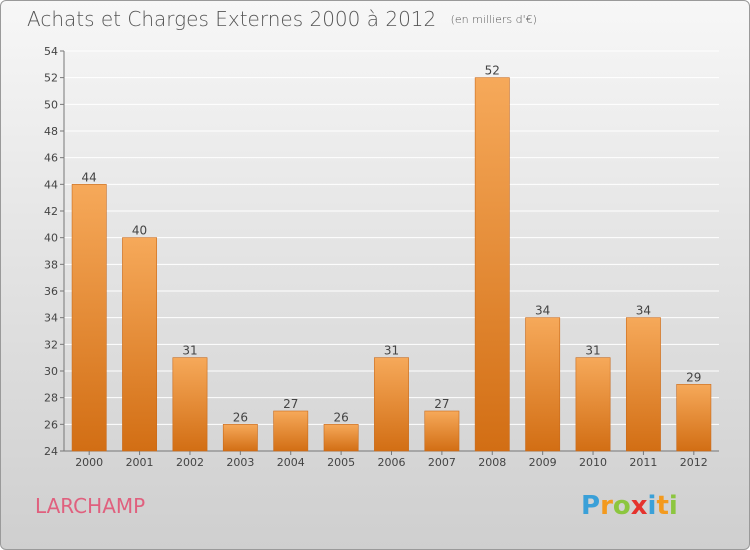 Image resolution: width=750 pixels, height=550 pixels. What do you see at coordinates (51, 318) in the screenshot?
I see `y-tick-label: 34` at bounding box center [51, 318].